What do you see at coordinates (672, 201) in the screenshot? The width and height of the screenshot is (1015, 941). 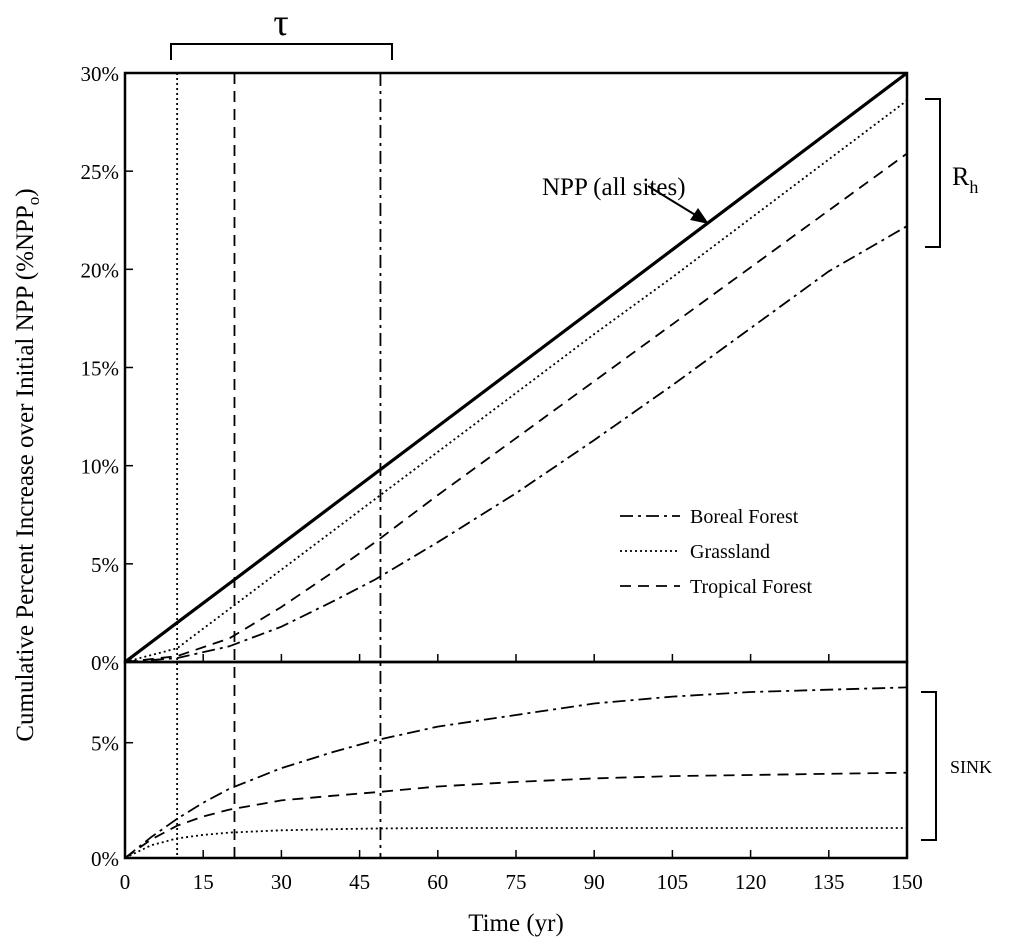 I see `npp-arrow-line` at bounding box center [672, 201].